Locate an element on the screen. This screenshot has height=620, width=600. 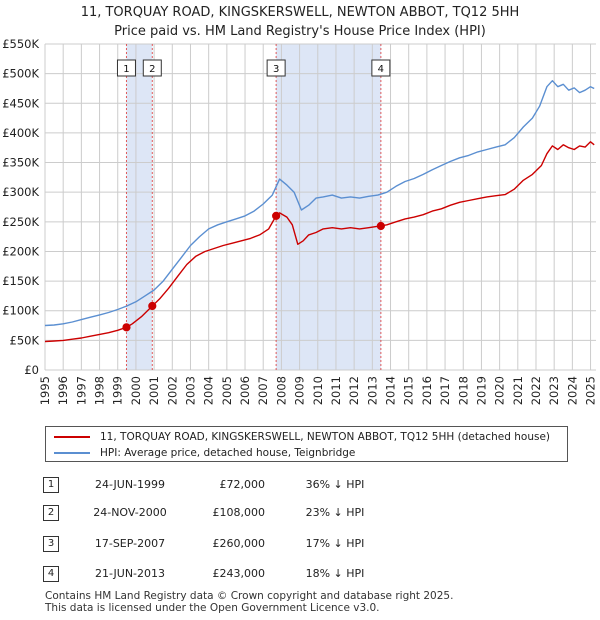
sale-label-number: 4 is located at coordinates (381, 69).